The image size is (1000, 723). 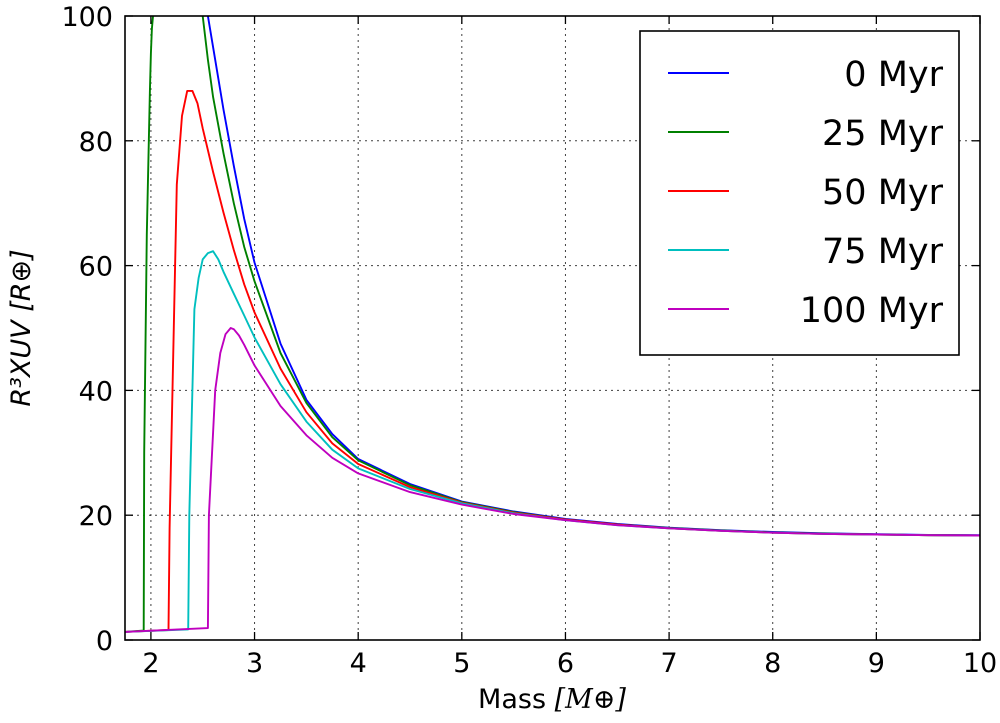 I want to click on legend-label-0-myr: 0 Myr, so click(x=893, y=75).